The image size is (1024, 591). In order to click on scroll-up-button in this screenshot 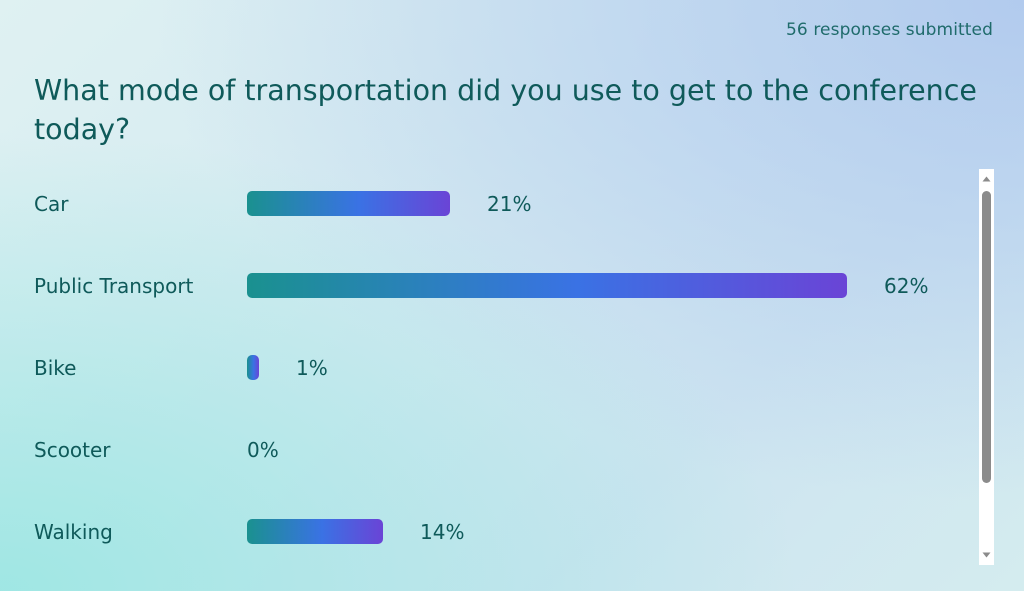, I will do `click(986, 179)`.